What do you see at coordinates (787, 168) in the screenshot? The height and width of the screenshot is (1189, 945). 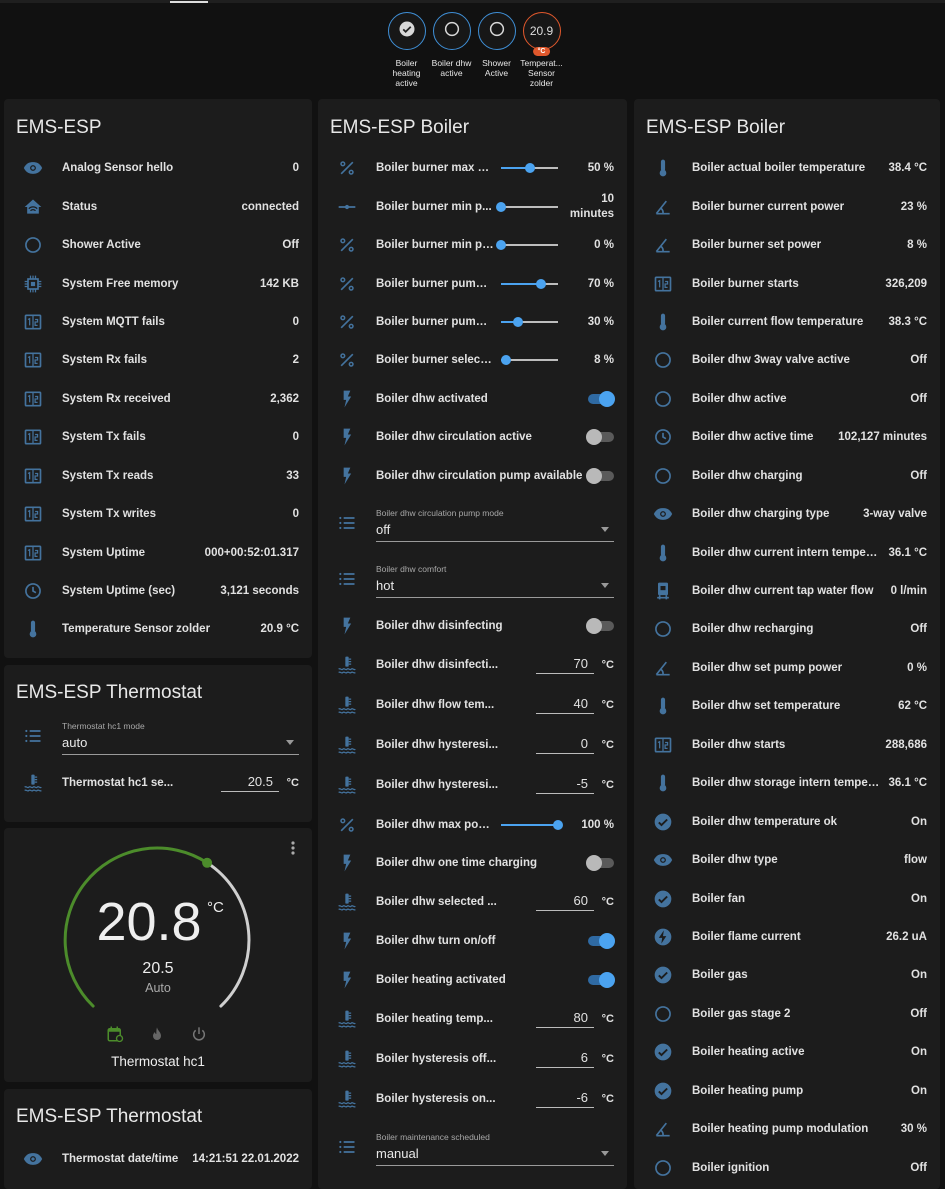 I see `entity-row: Boiler actual boiler temperature 38.4 °C` at bounding box center [787, 168].